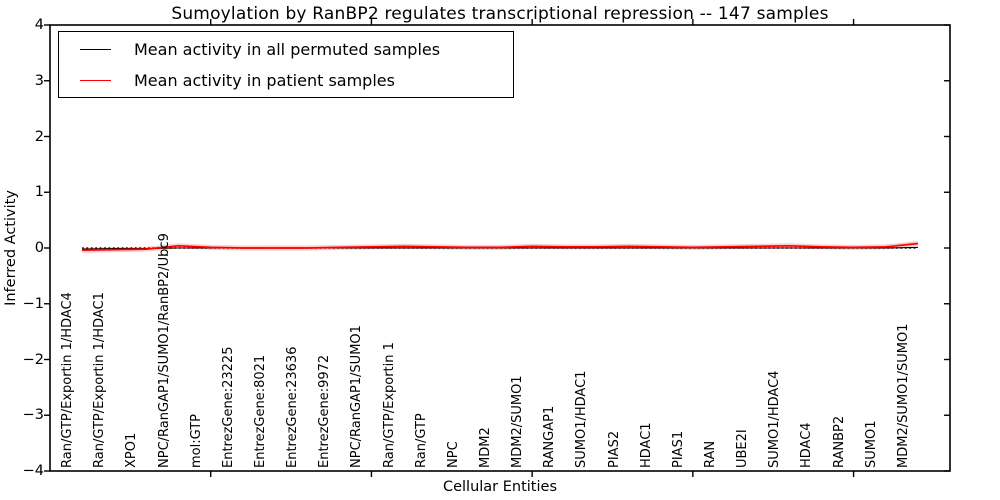 Image resolution: width=1000 pixels, height=500 pixels. I want to click on x-category-label: UBE2I, so click(743, 448).